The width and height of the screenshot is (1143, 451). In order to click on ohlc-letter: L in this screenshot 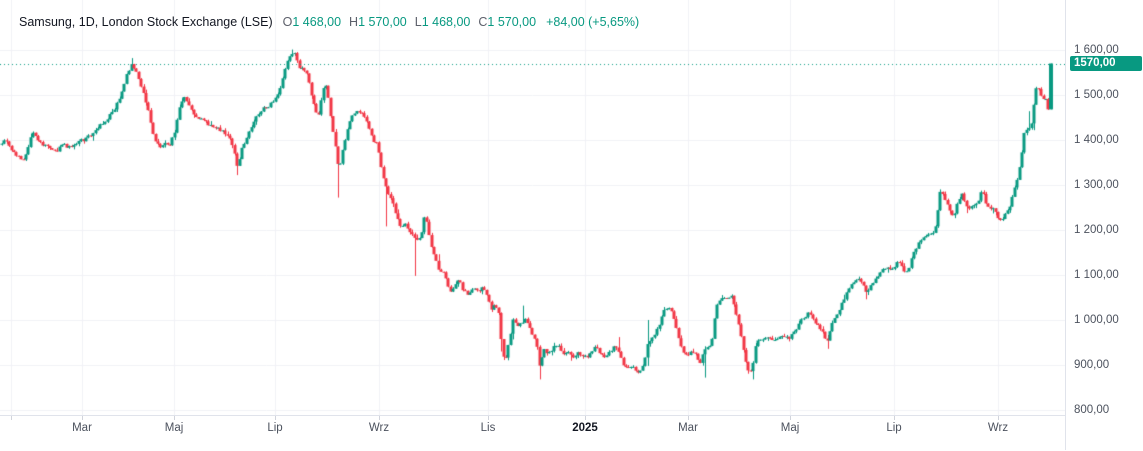, I will do `click(418, 22)`.